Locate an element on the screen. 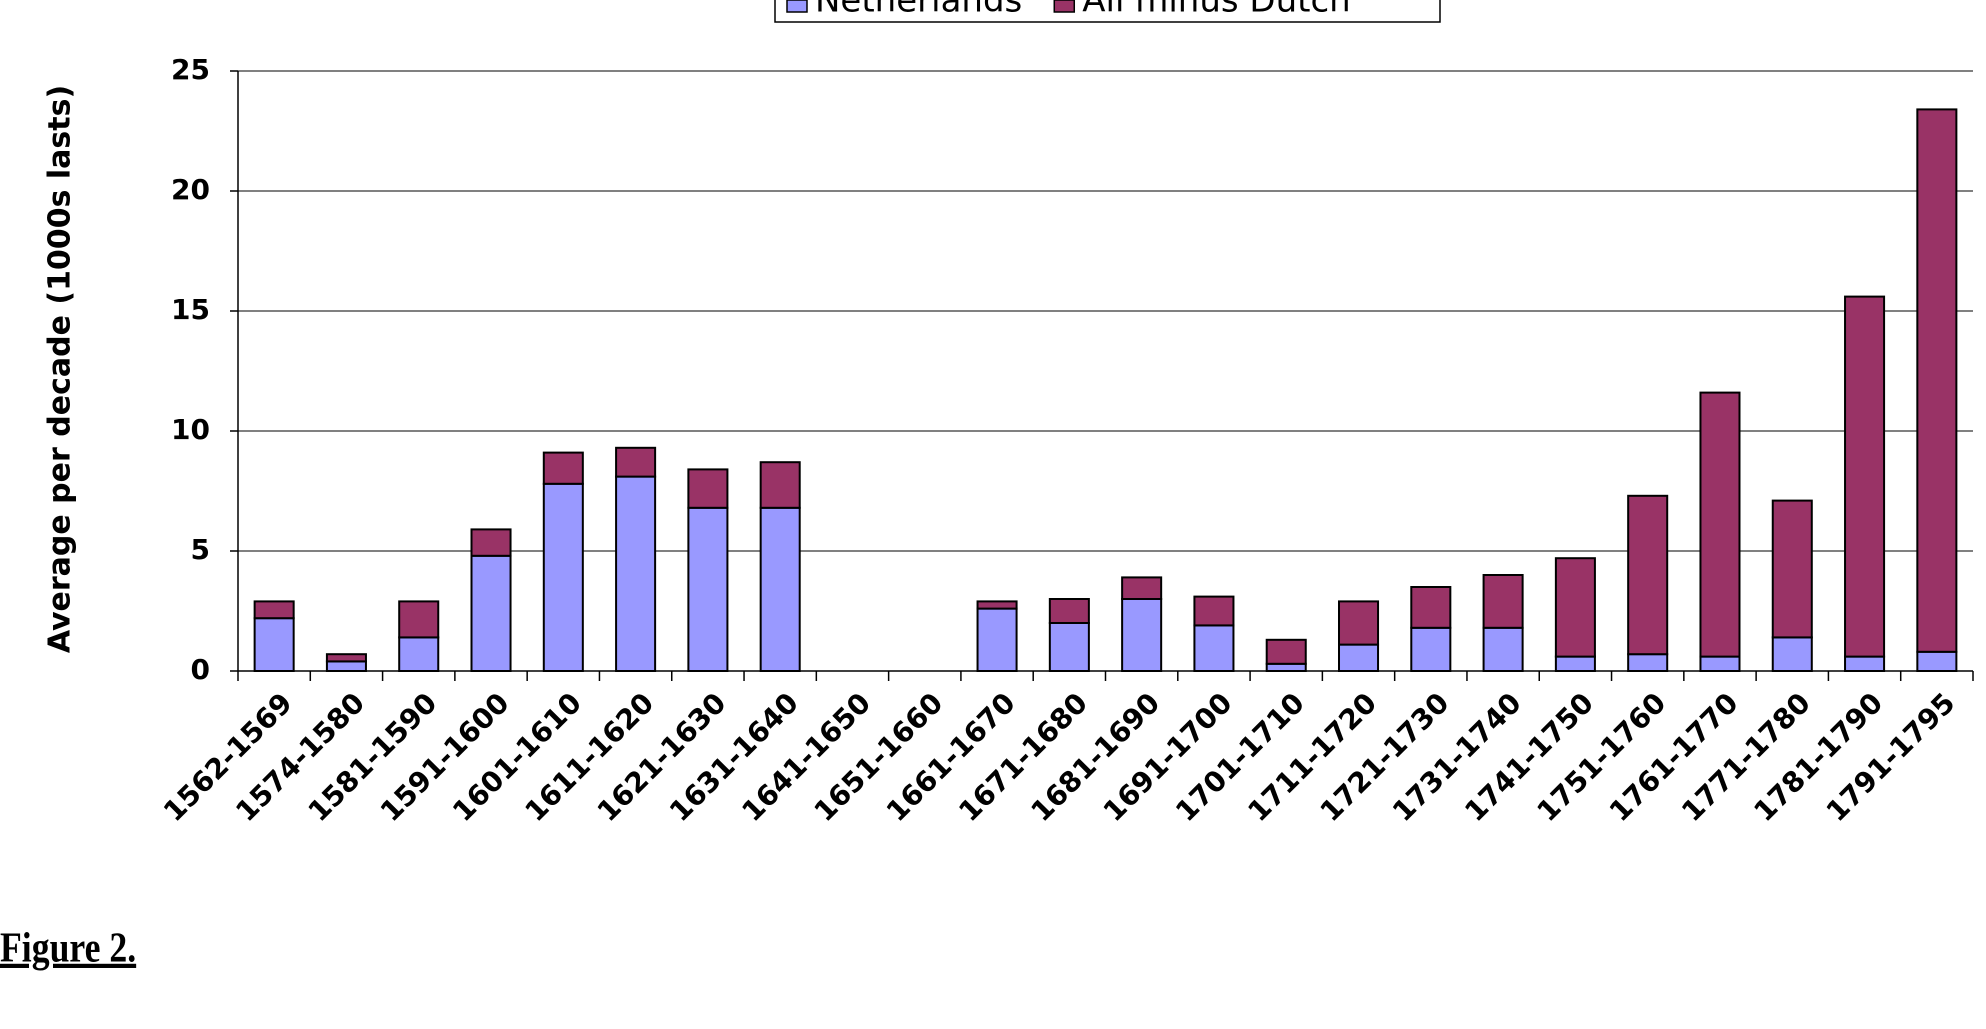 Image resolution: width=1986 pixels, height=1029 pixels. y-tick-label: 20 is located at coordinates (190, 189).